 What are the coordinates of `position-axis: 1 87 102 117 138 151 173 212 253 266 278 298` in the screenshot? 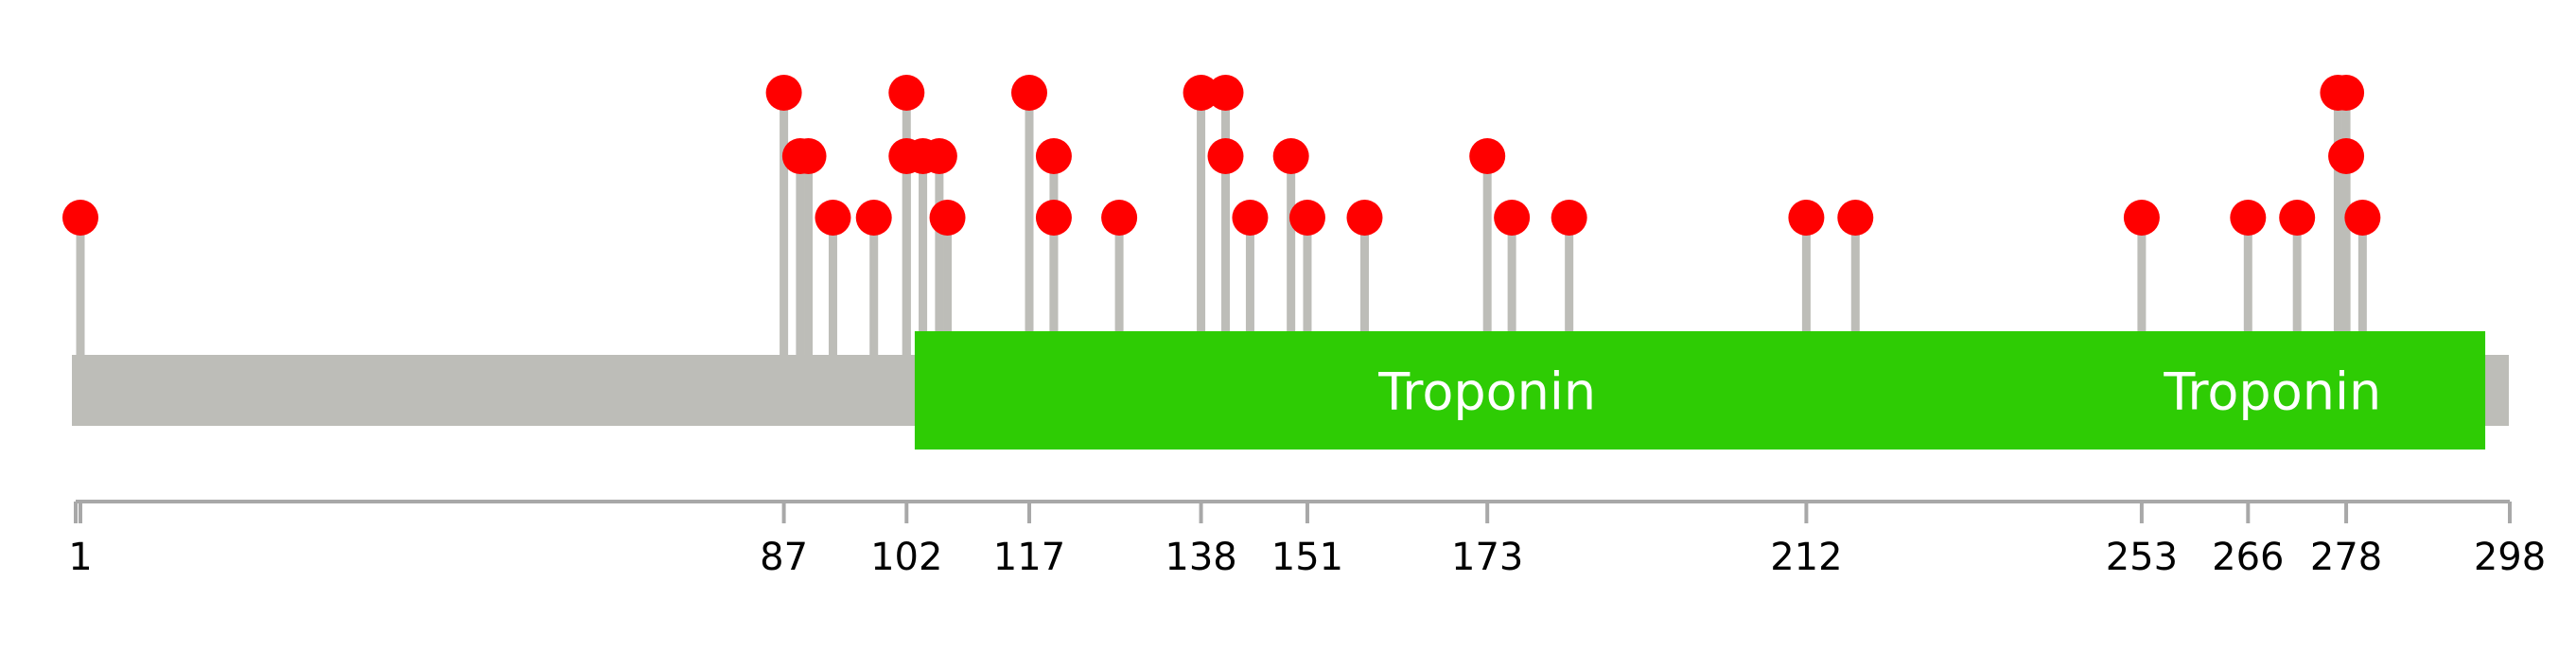 It's located at (1307, 539).